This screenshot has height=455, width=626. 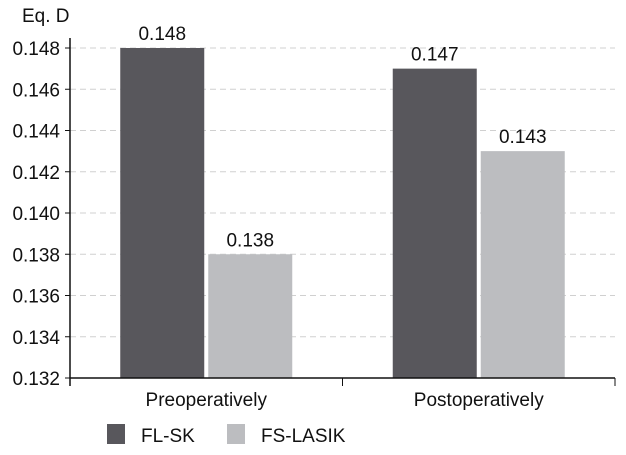 I want to click on y-tick-label: 0.134, so click(x=36, y=338).